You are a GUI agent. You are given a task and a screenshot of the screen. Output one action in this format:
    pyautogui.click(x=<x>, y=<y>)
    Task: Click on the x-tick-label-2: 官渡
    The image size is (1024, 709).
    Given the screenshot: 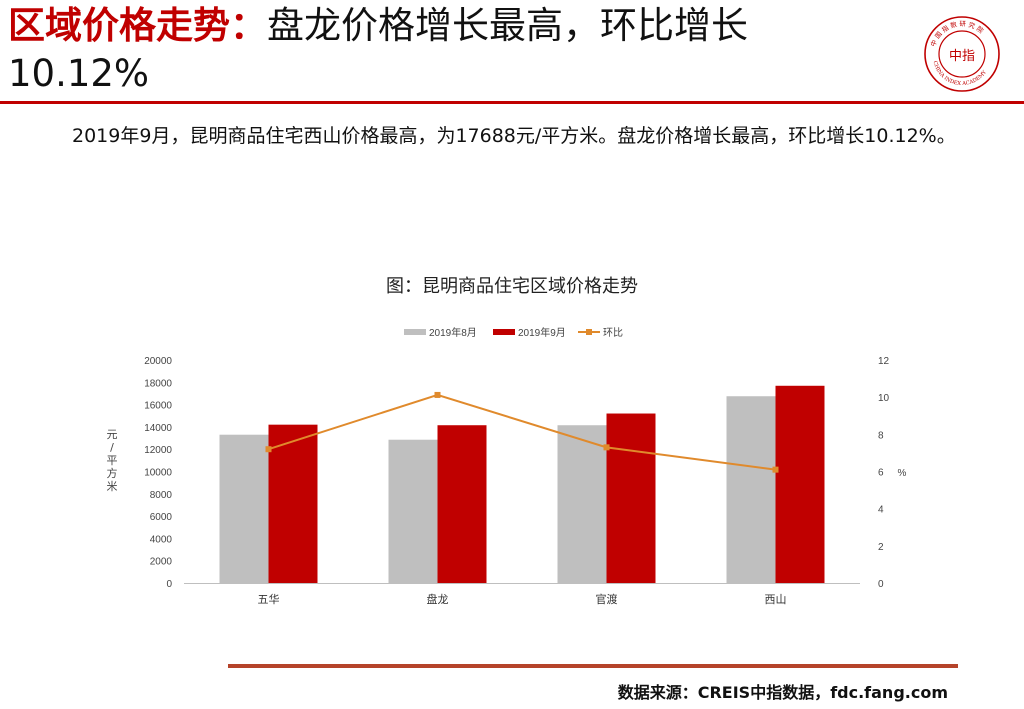 What is the action you would take?
    pyautogui.click(x=607, y=599)
    